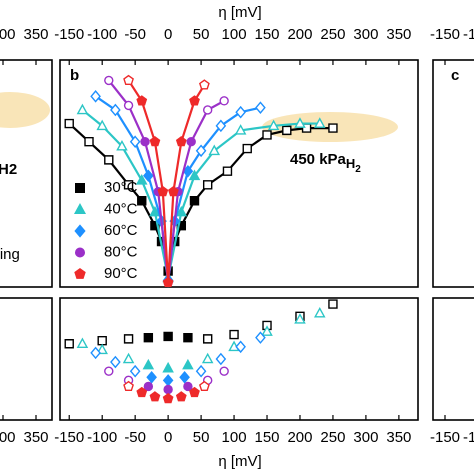 Image resolution: width=474 pixels, height=474 pixels. I want to click on annotation: 450 kPaH2, so click(325, 163).